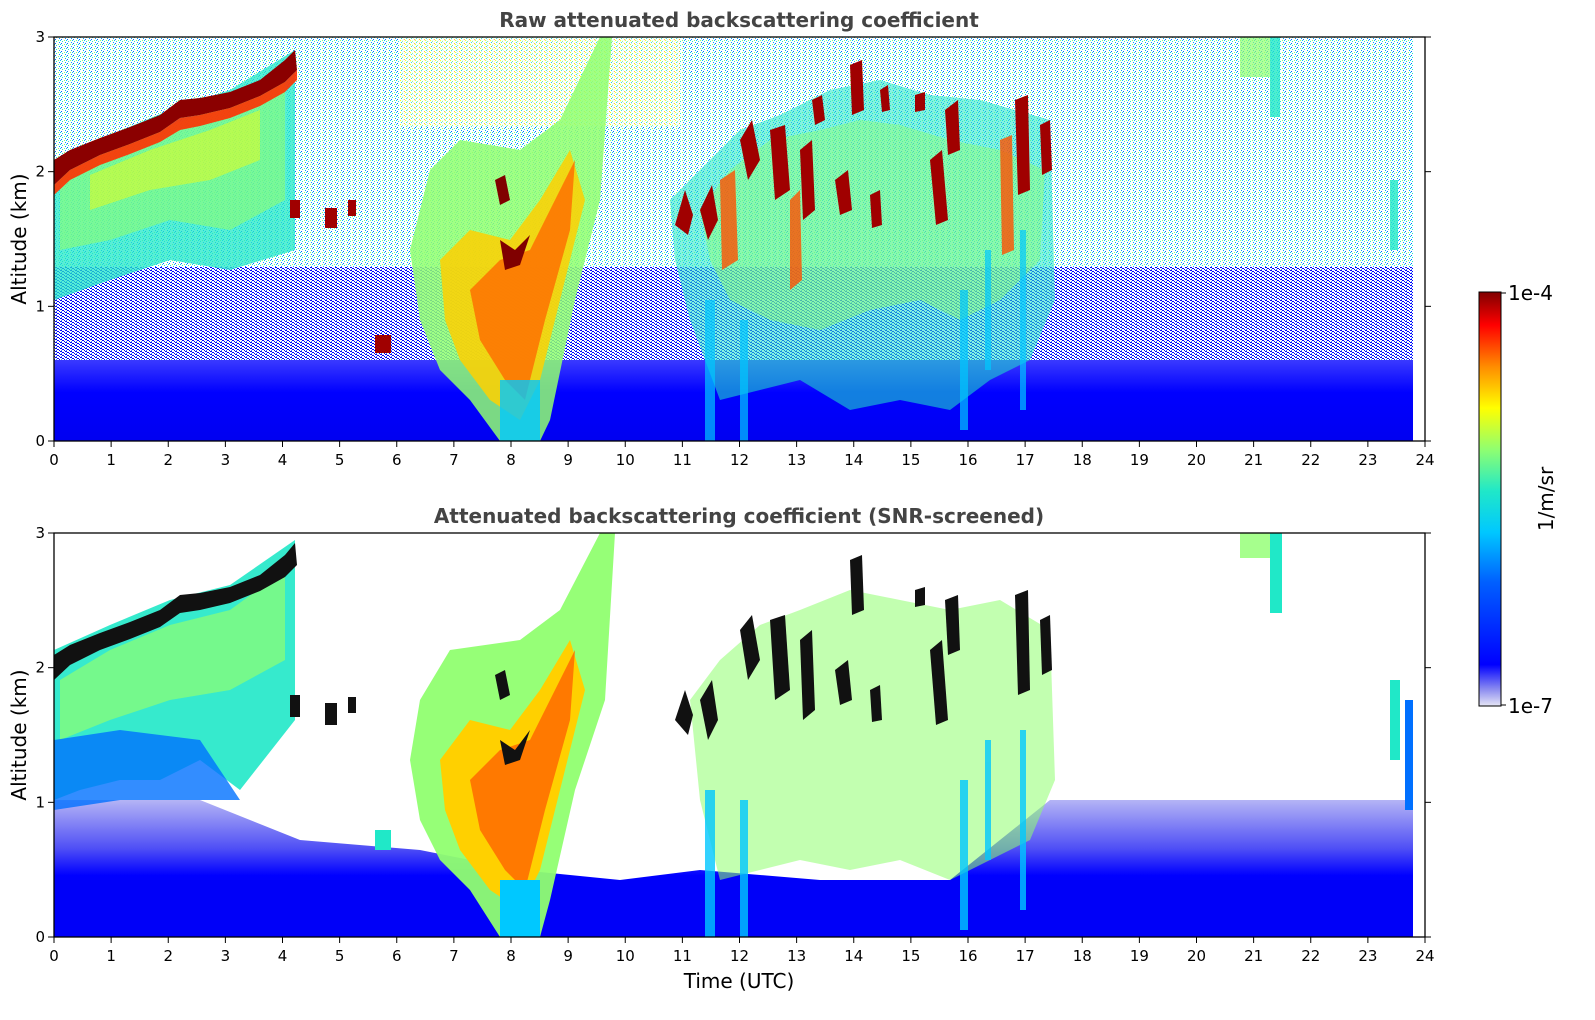 This screenshot has width=1595, height=1020. I want to click on screened-x-tick-label: 11, so click(682, 956).